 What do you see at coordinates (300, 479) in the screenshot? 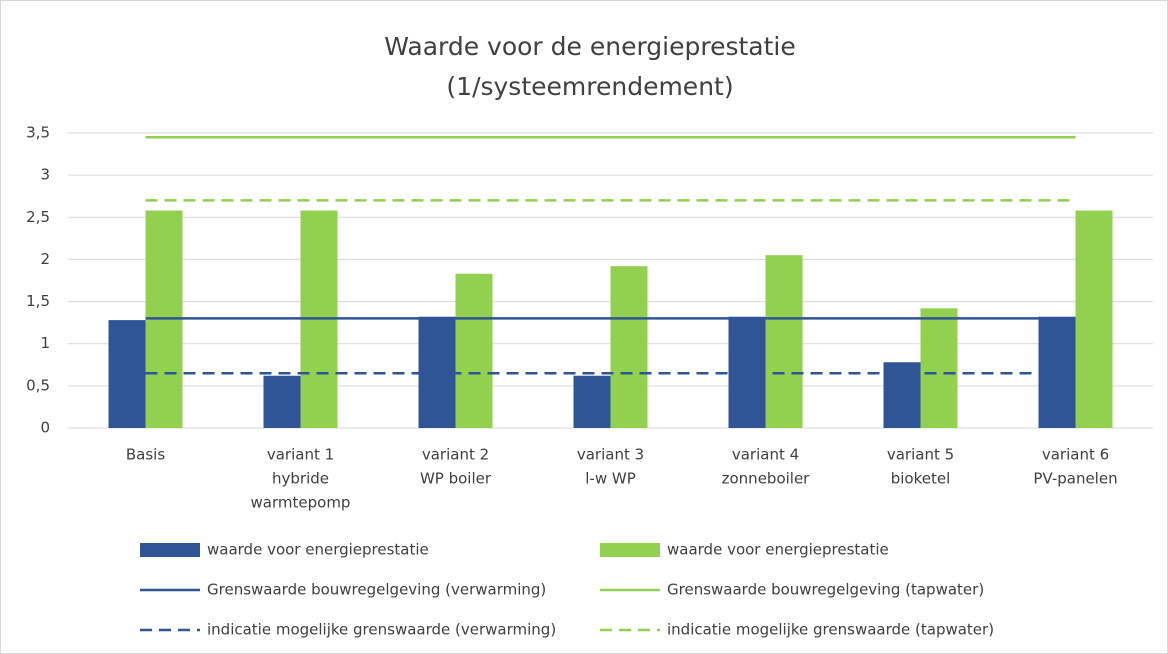
I see `x-tick-label: hybride` at bounding box center [300, 479].